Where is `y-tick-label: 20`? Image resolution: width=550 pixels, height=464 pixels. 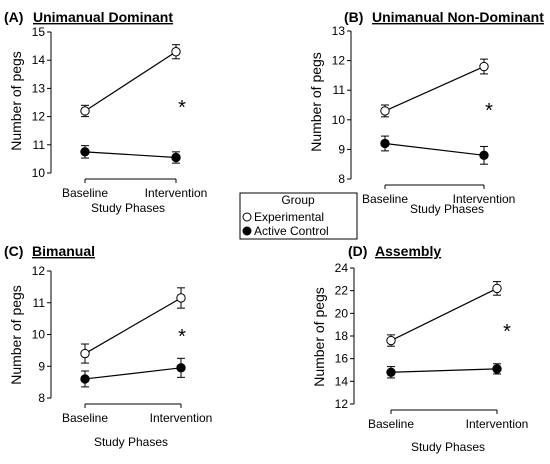
y-tick-label: 20 is located at coordinates (342, 313).